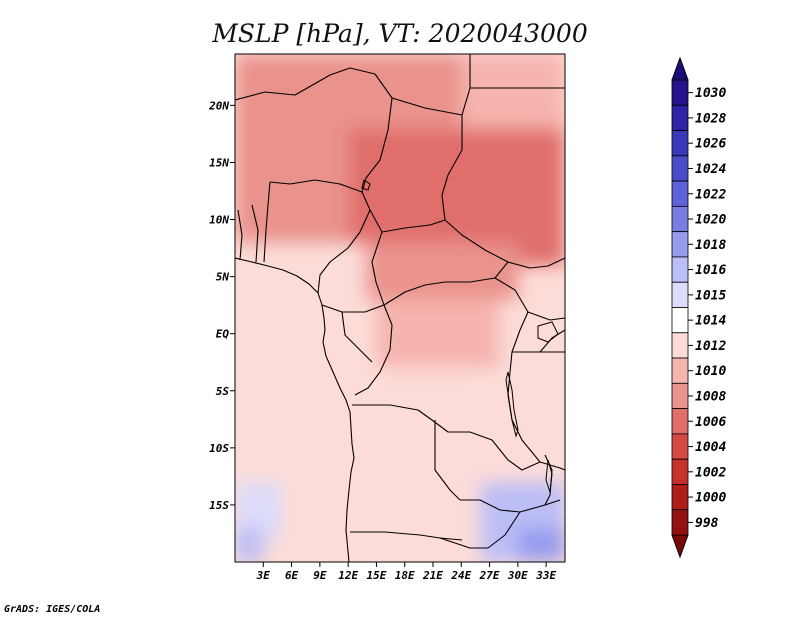 The height and width of the screenshot is (618, 800). I want to click on lake-malawi, so click(549, 476).